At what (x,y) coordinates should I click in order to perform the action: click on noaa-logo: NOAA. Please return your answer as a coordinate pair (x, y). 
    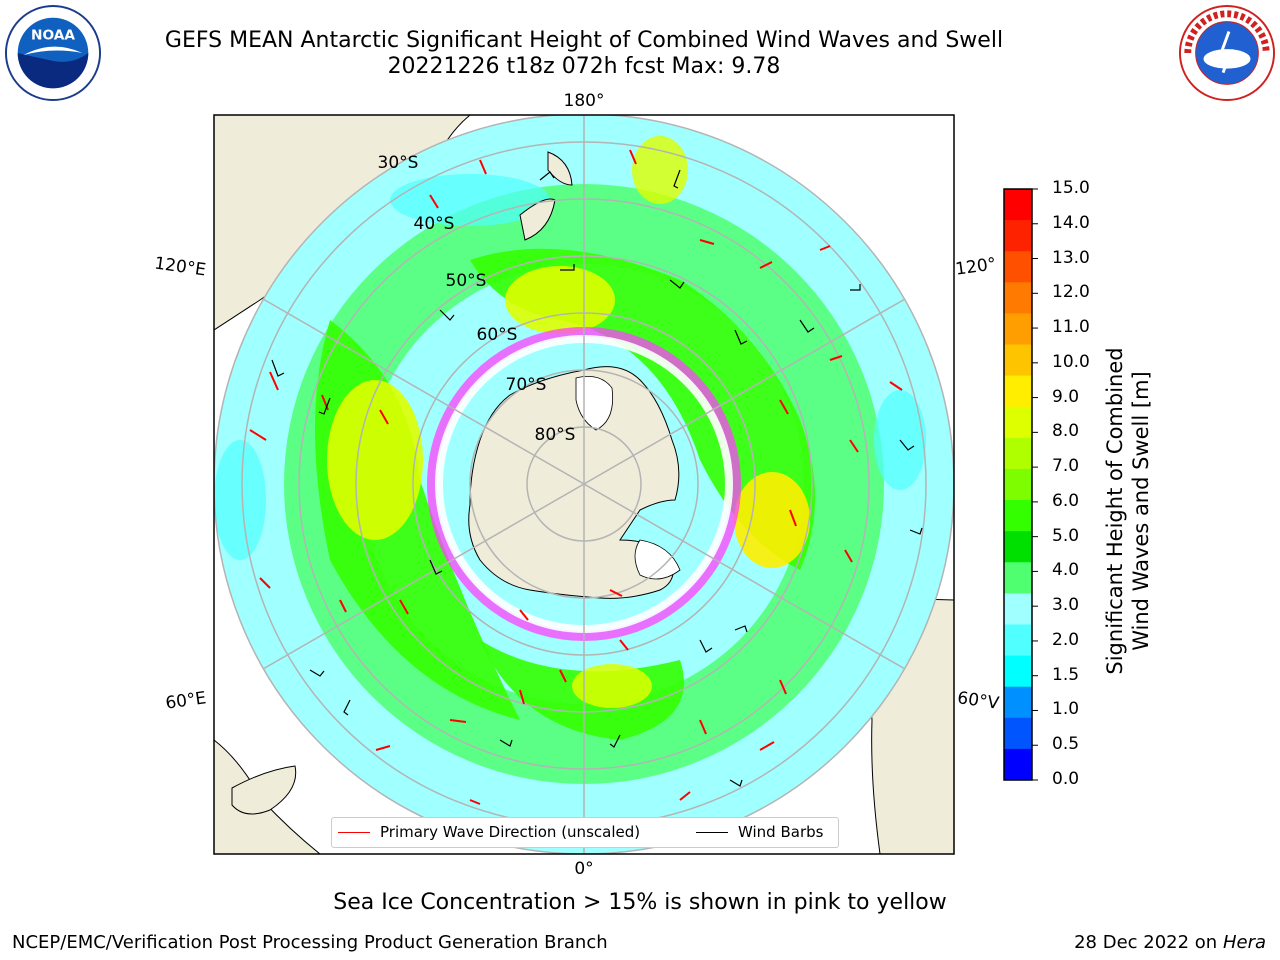
    Looking at the image, I should click on (53, 53).